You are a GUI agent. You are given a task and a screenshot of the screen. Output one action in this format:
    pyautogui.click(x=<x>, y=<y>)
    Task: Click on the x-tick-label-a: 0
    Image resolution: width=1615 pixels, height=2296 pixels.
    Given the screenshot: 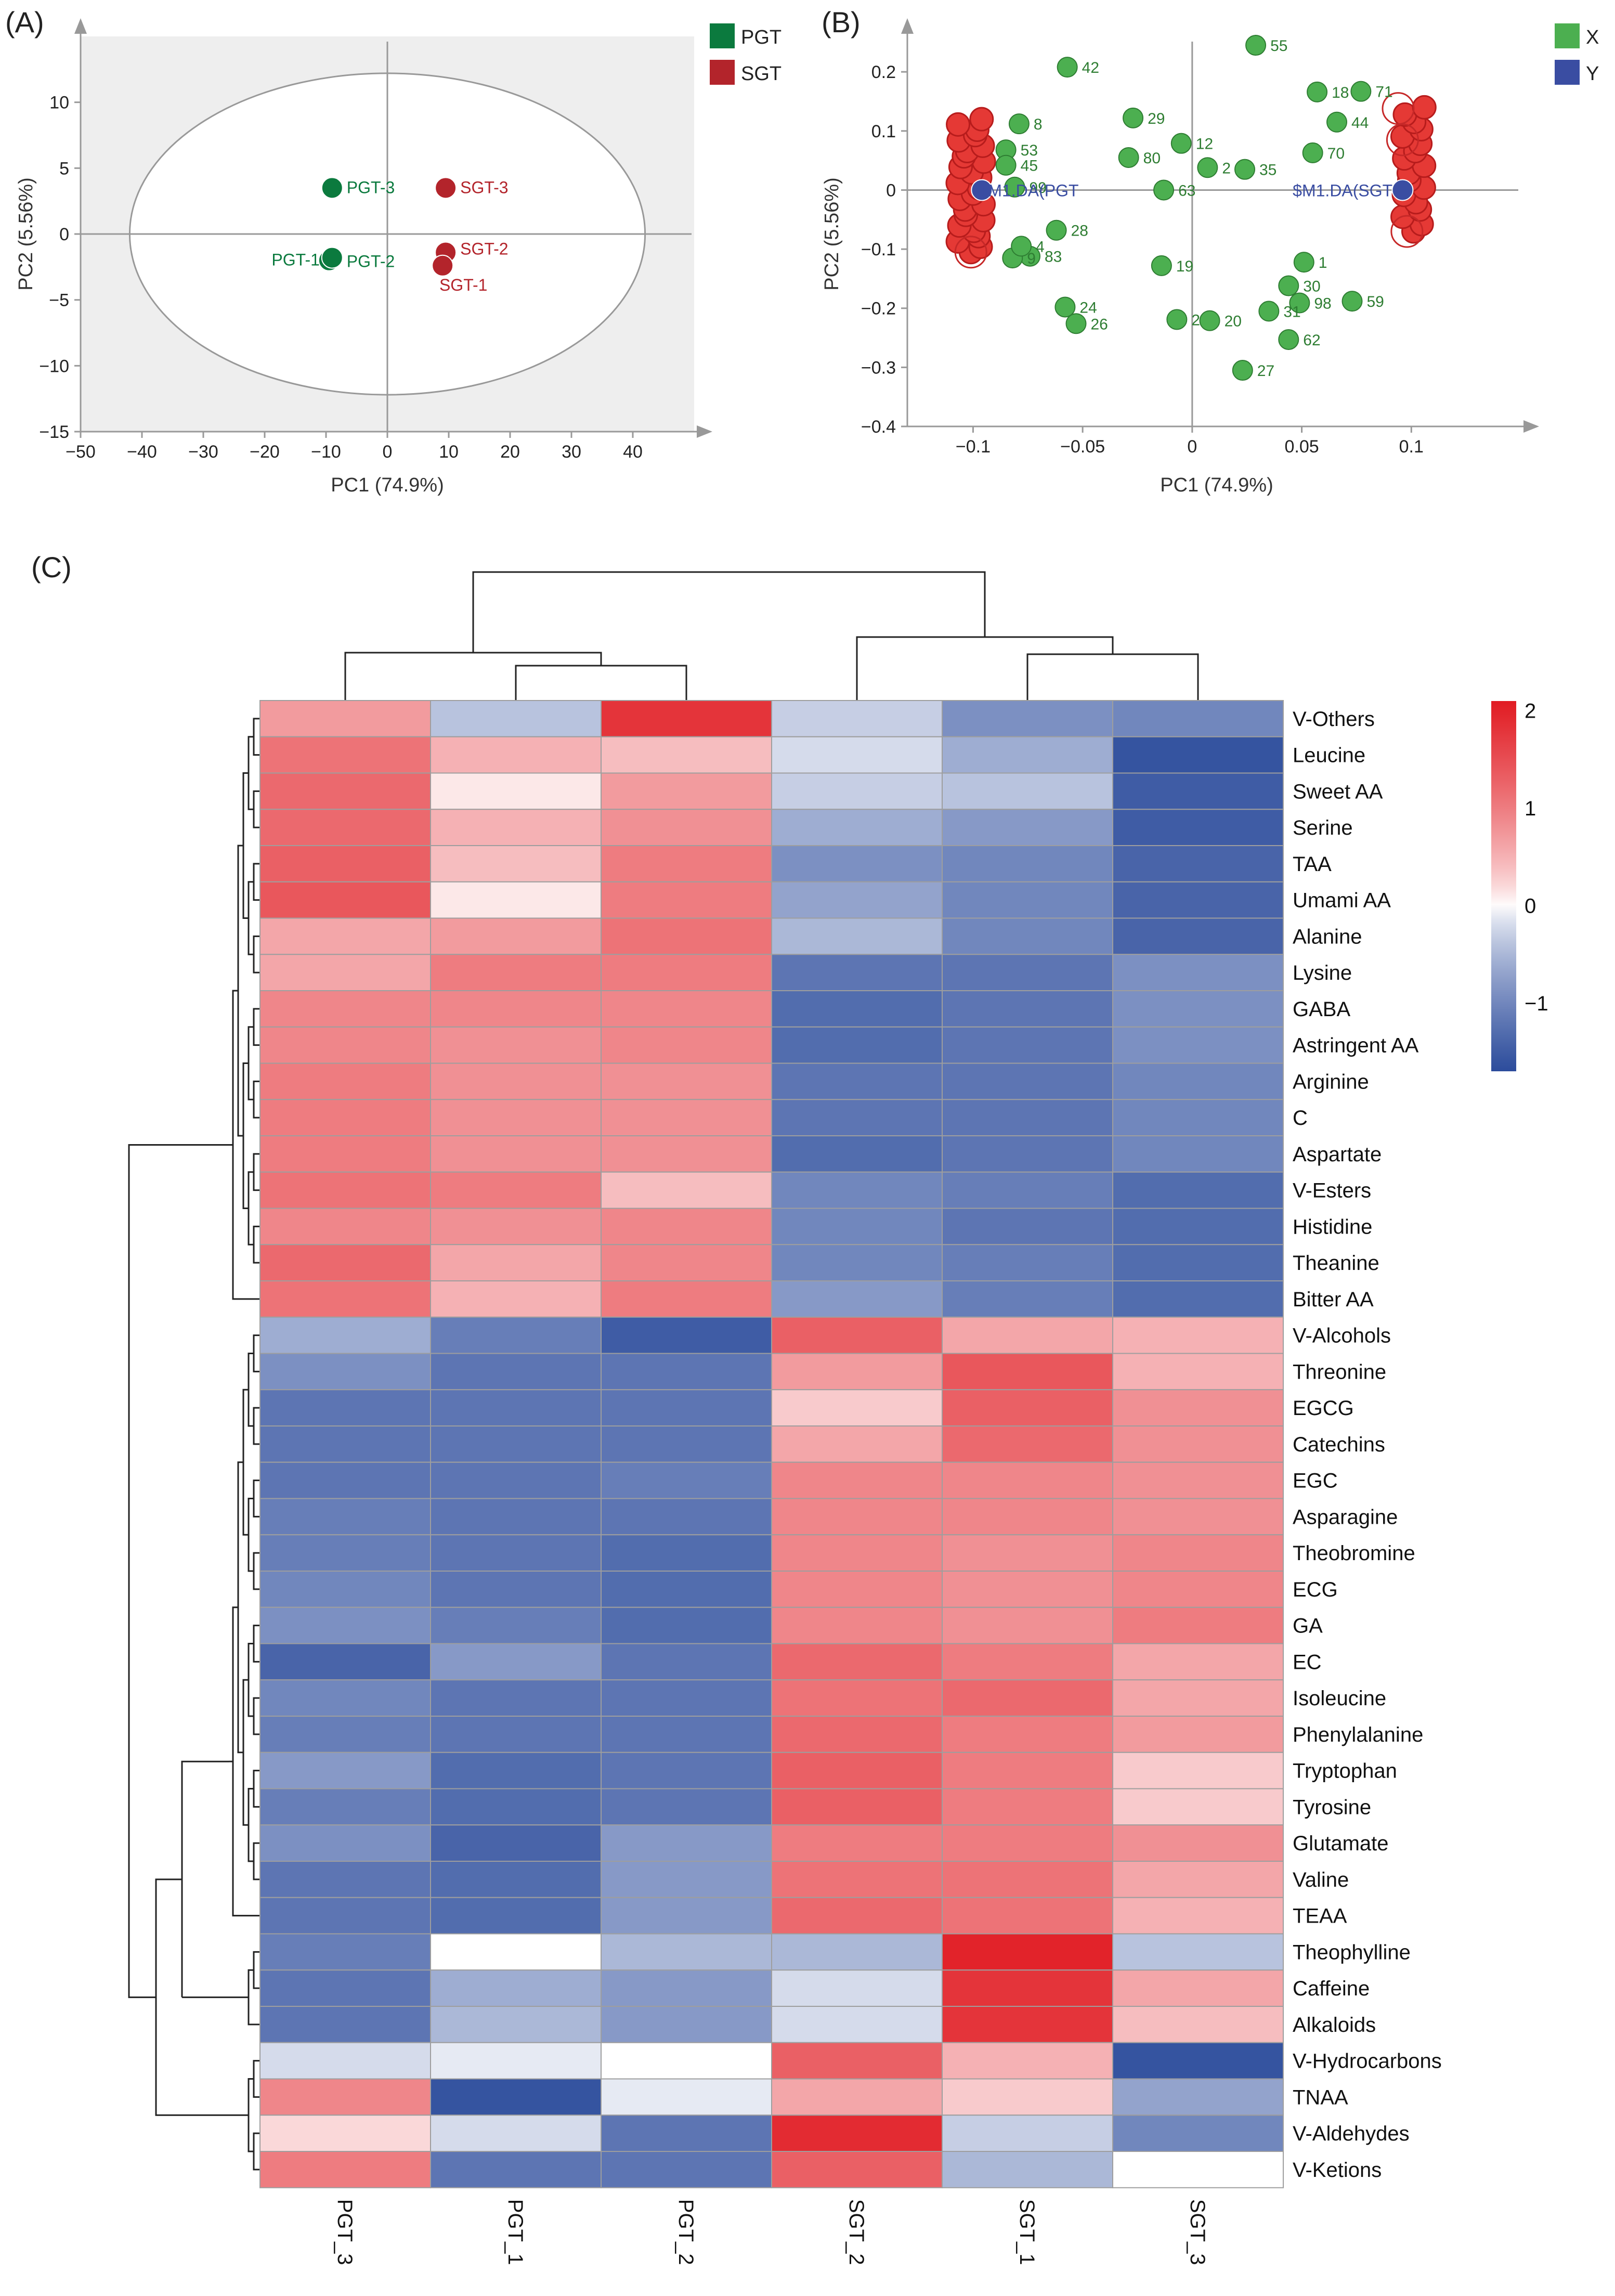 What is the action you would take?
    pyautogui.click(x=388, y=452)
    